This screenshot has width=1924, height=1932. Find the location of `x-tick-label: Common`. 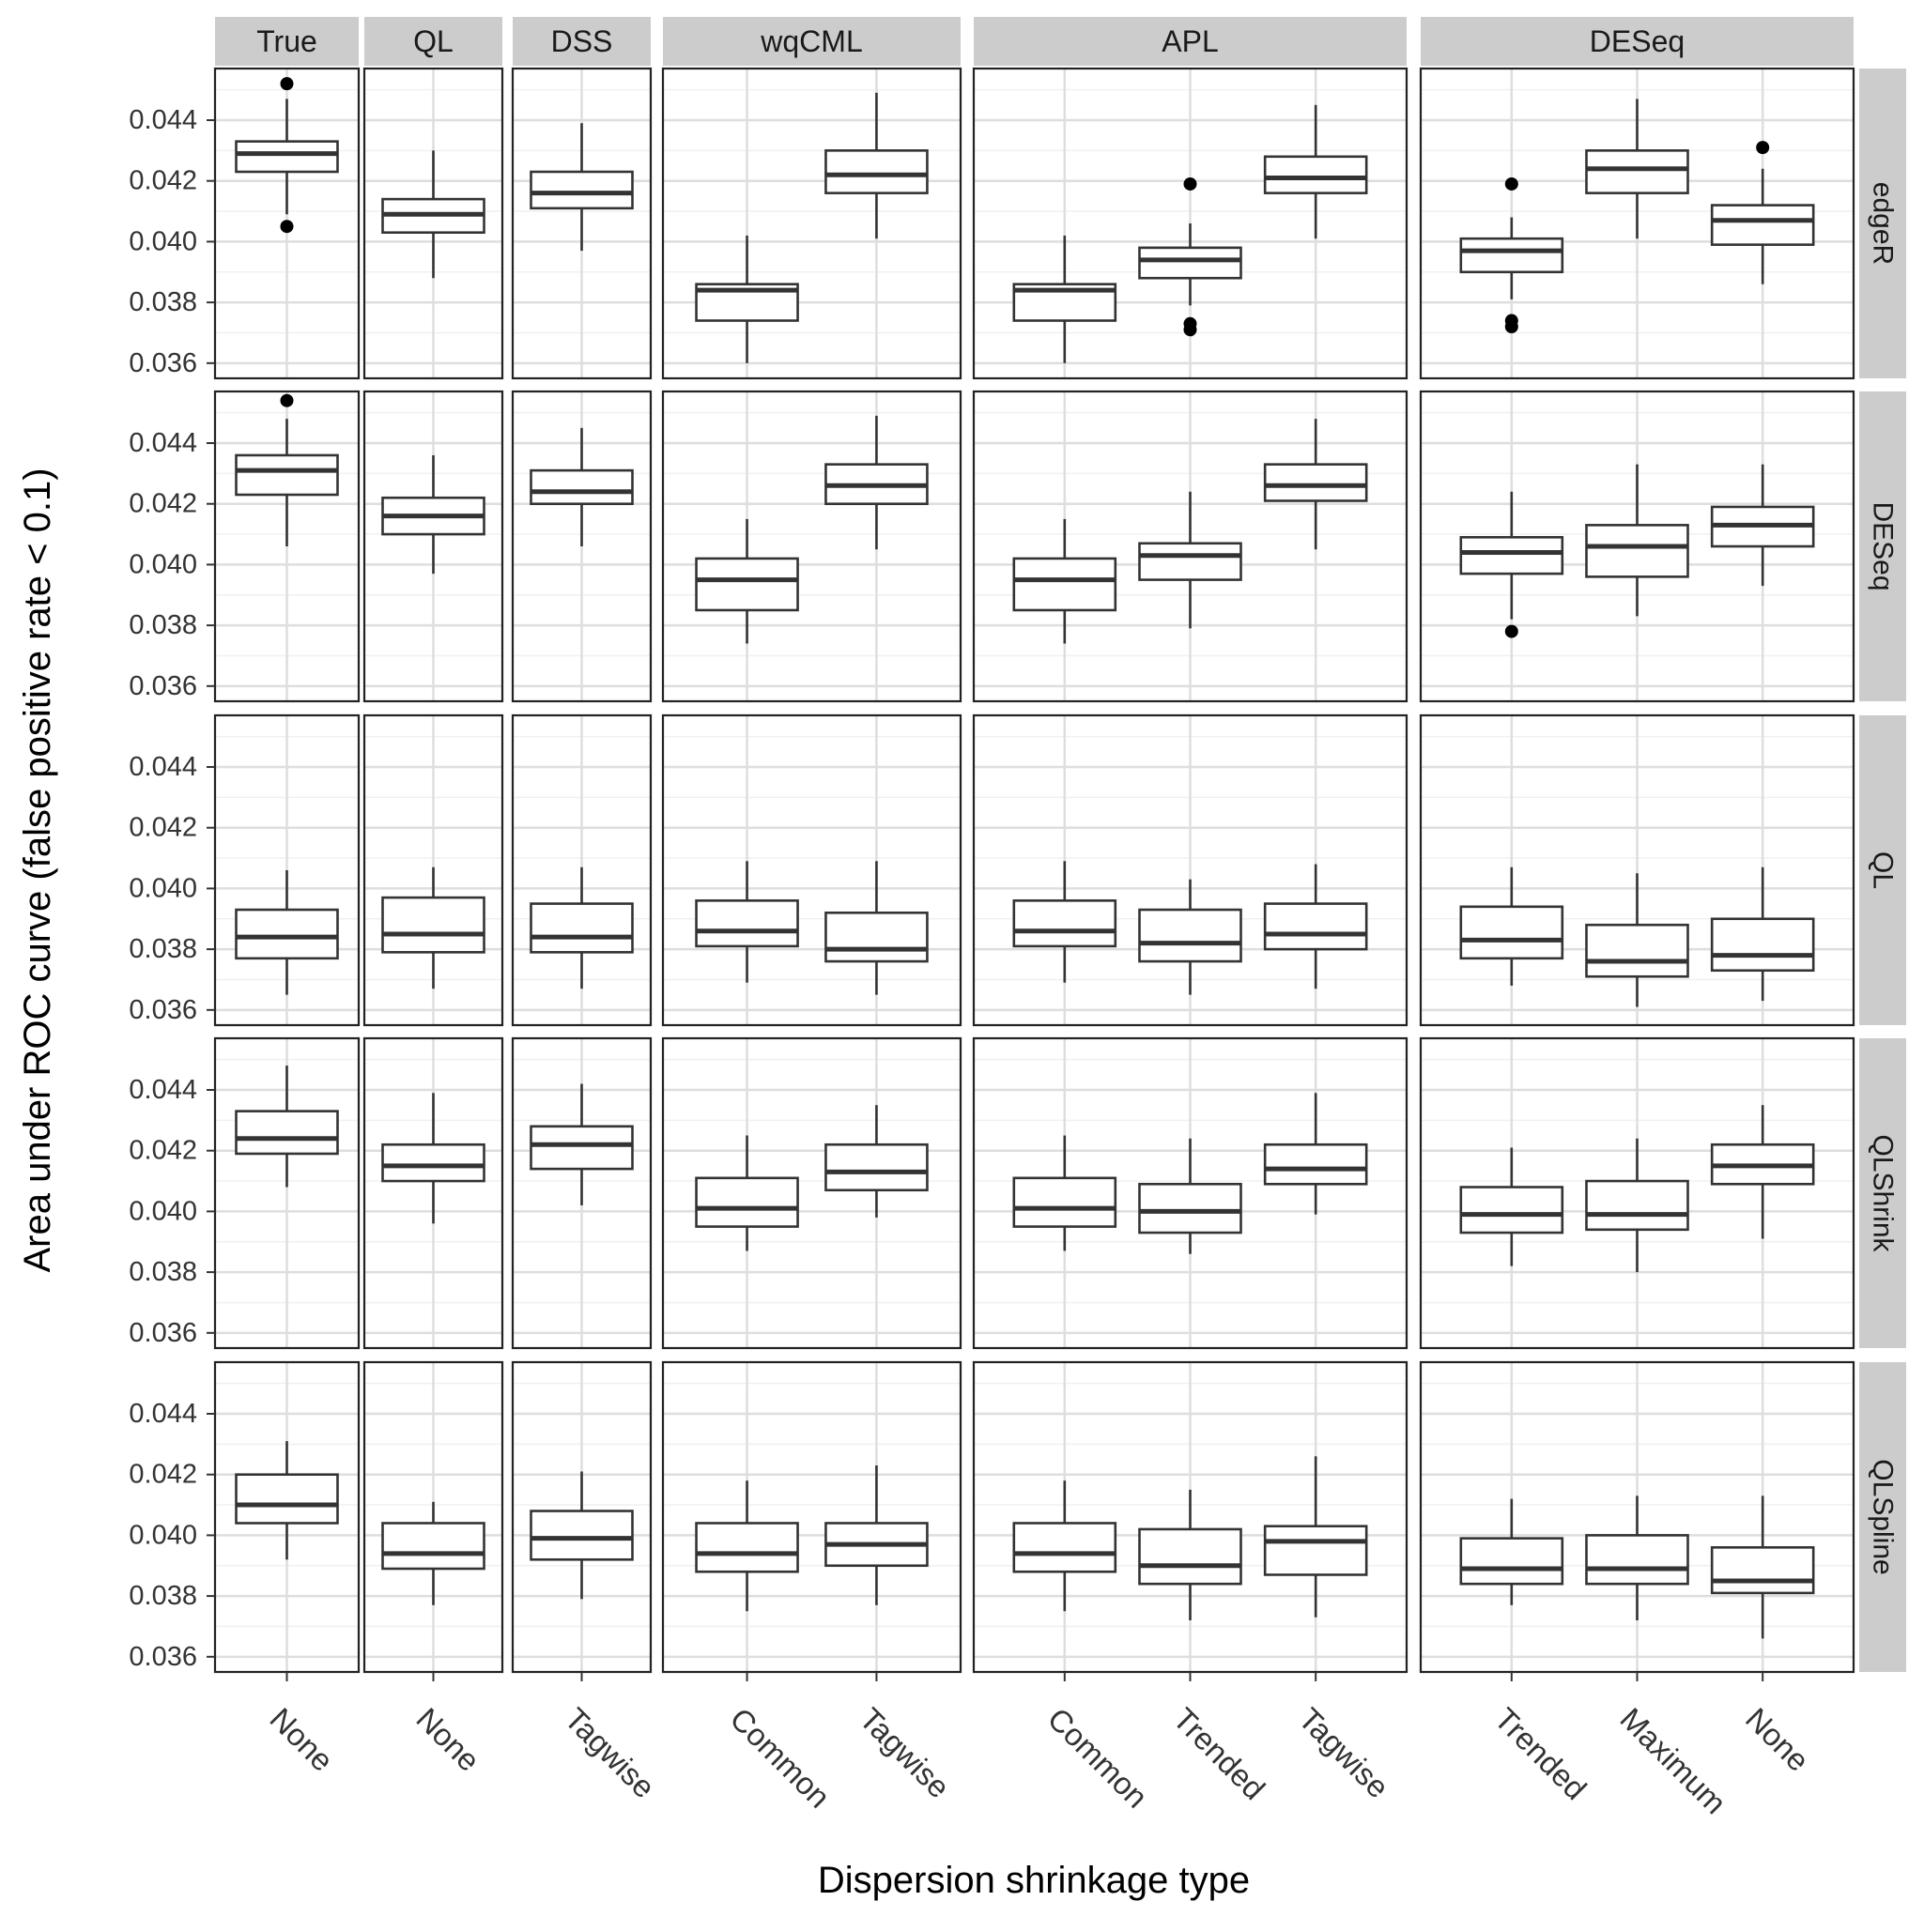

x-tick-label: Common is located at coordinates (780, 1758).